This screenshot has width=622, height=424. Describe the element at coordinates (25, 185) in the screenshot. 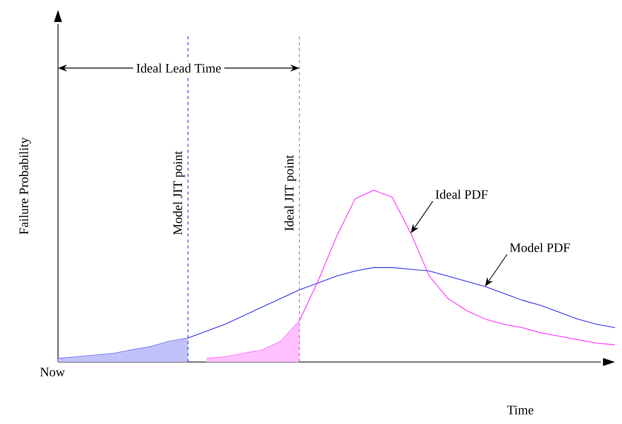

I see `y-axis-title: Failure Probability` at that location.